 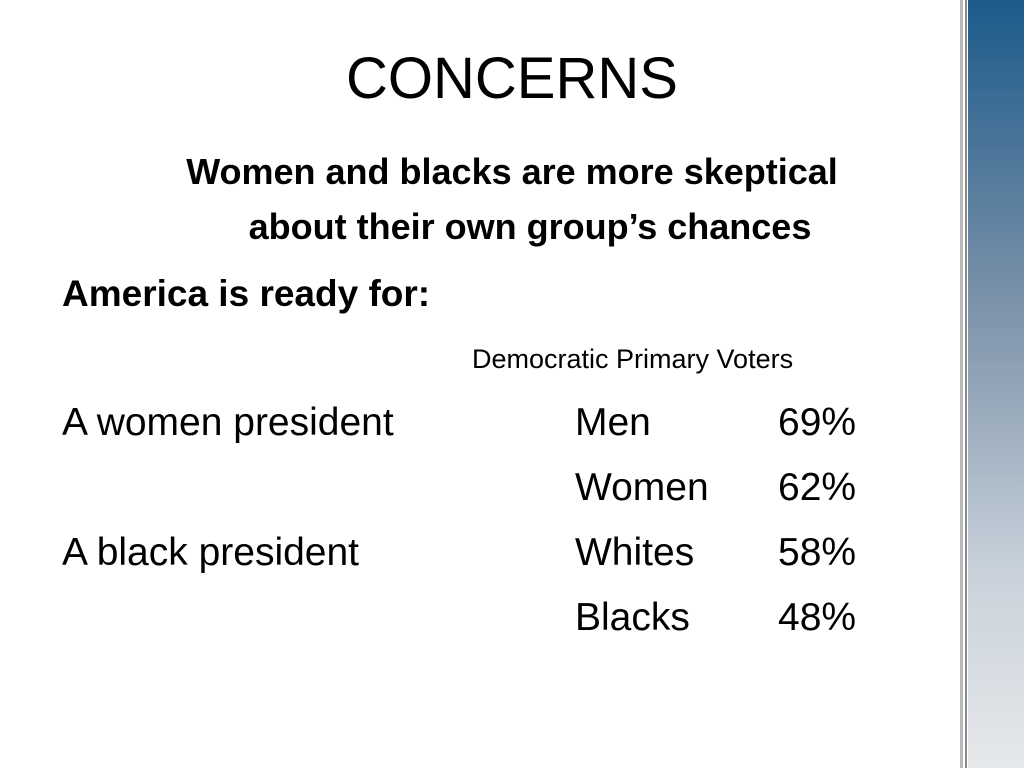 I want to click on side-band, so click(x=996, y=384).